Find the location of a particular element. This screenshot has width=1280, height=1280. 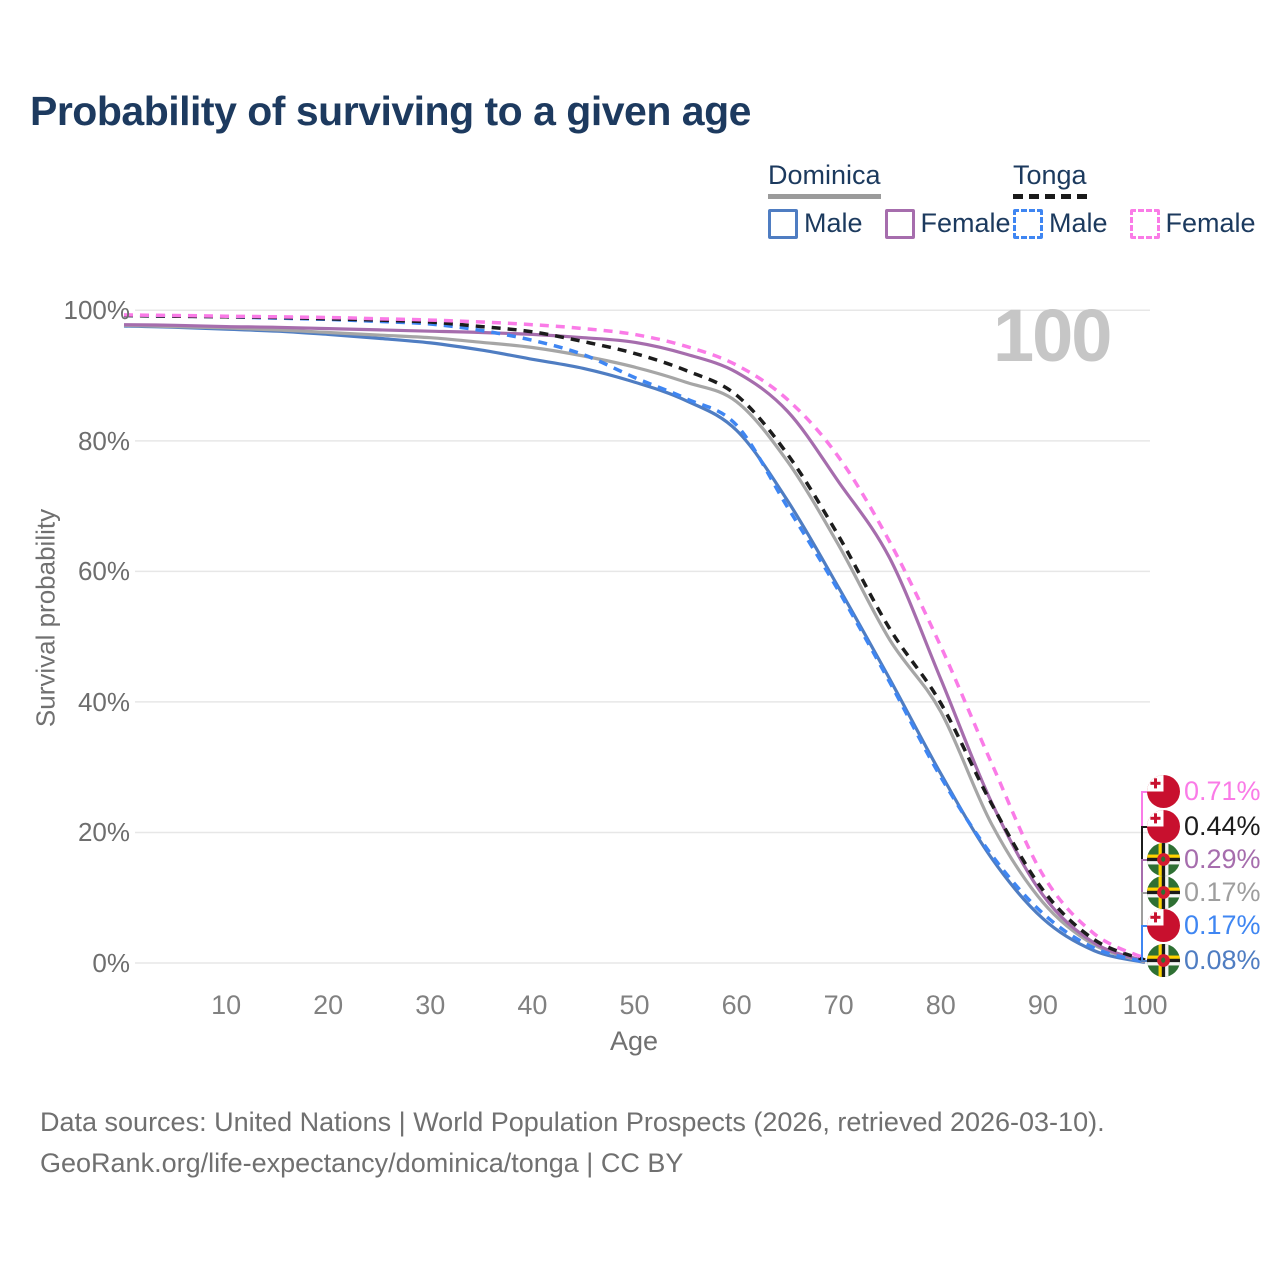

y-tick-label: 20% is located at coordinates (103, 832).